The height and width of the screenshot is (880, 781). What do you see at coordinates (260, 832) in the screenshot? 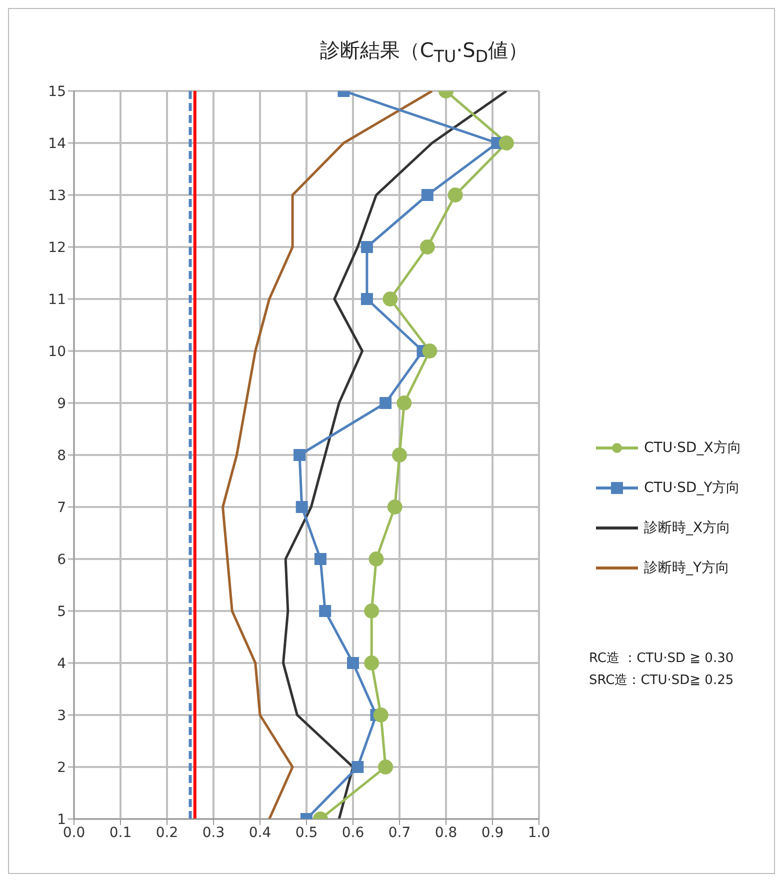
I see `x-tick-label: 0.4` at bounding box center [260, 832].